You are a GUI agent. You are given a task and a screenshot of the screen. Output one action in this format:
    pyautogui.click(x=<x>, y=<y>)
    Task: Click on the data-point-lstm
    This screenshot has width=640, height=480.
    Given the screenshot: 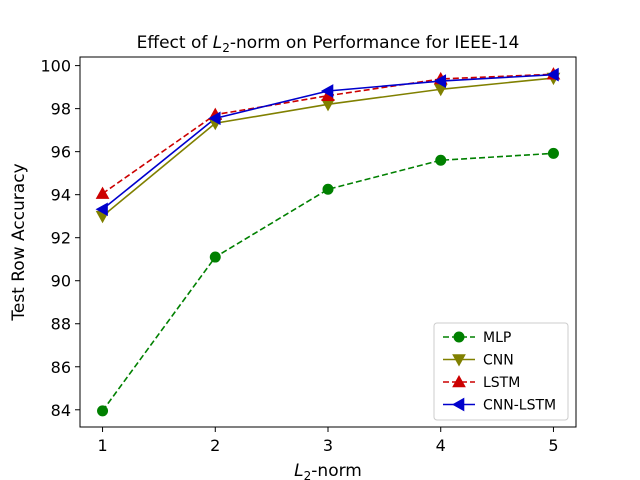 What is the action you would take?
    pyautogui.click(x=102, y=192)
    